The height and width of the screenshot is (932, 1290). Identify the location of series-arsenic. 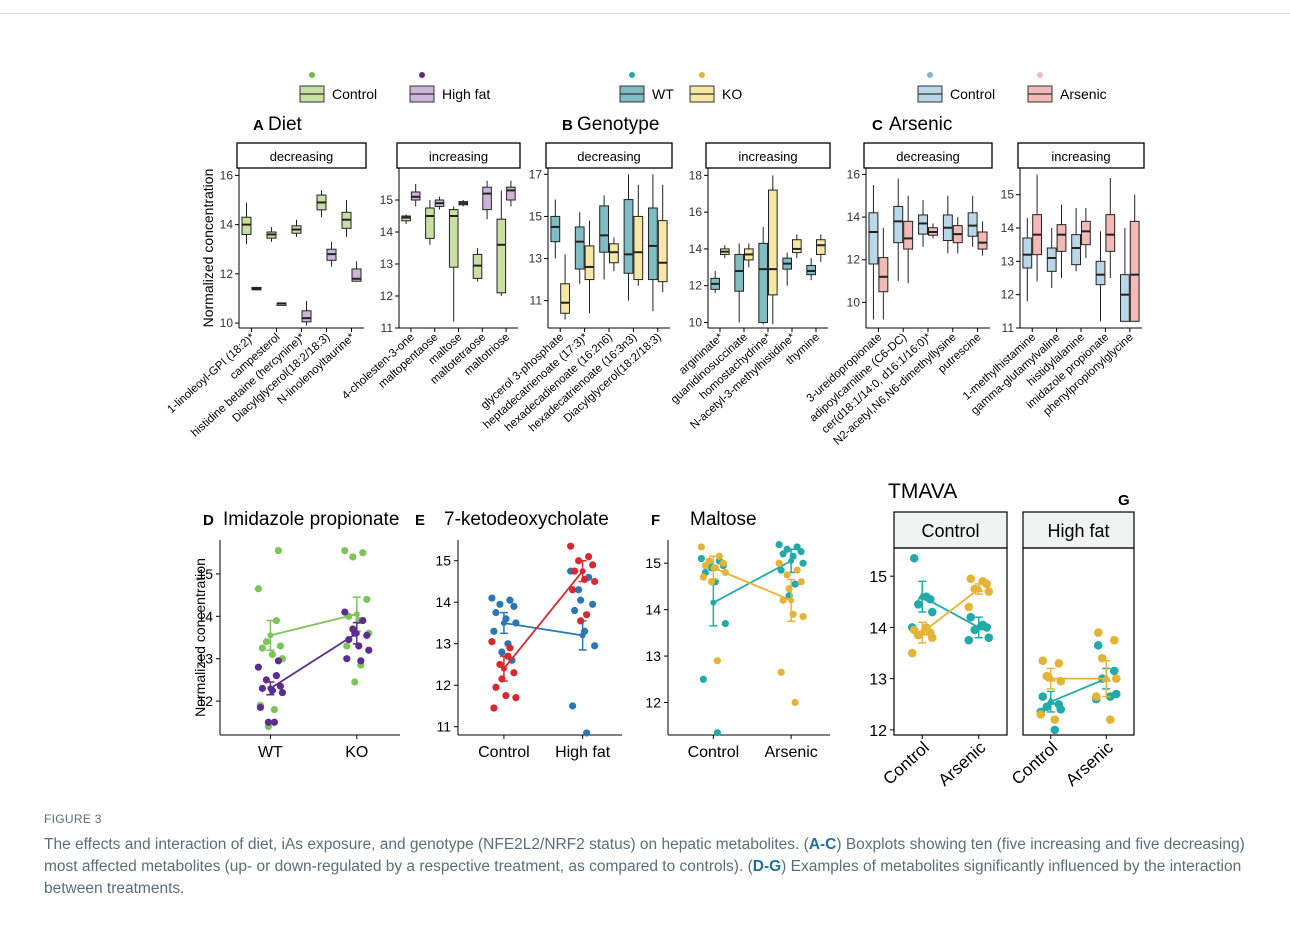
(950, 616).